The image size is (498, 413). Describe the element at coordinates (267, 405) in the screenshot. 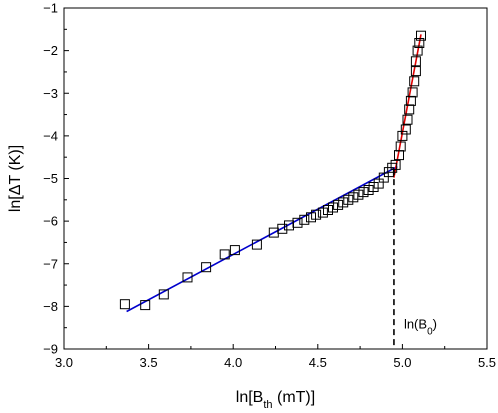

I see `x-axis-title-sub: th` at that location.